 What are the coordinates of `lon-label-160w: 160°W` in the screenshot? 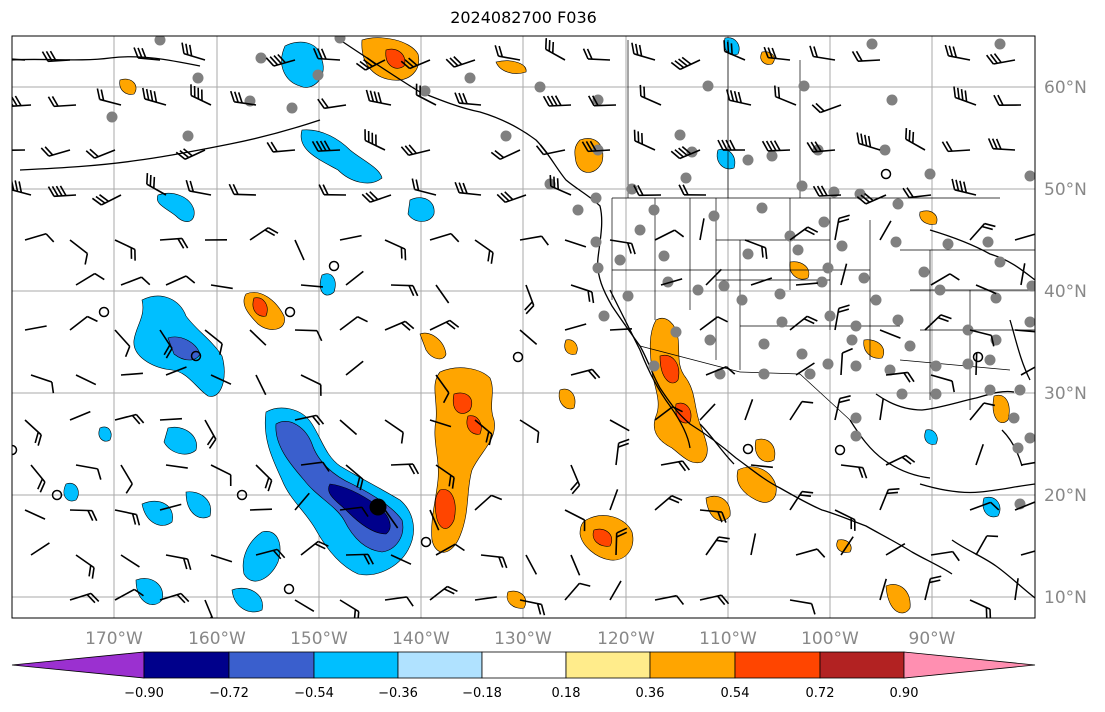 It's located at (217, 639).